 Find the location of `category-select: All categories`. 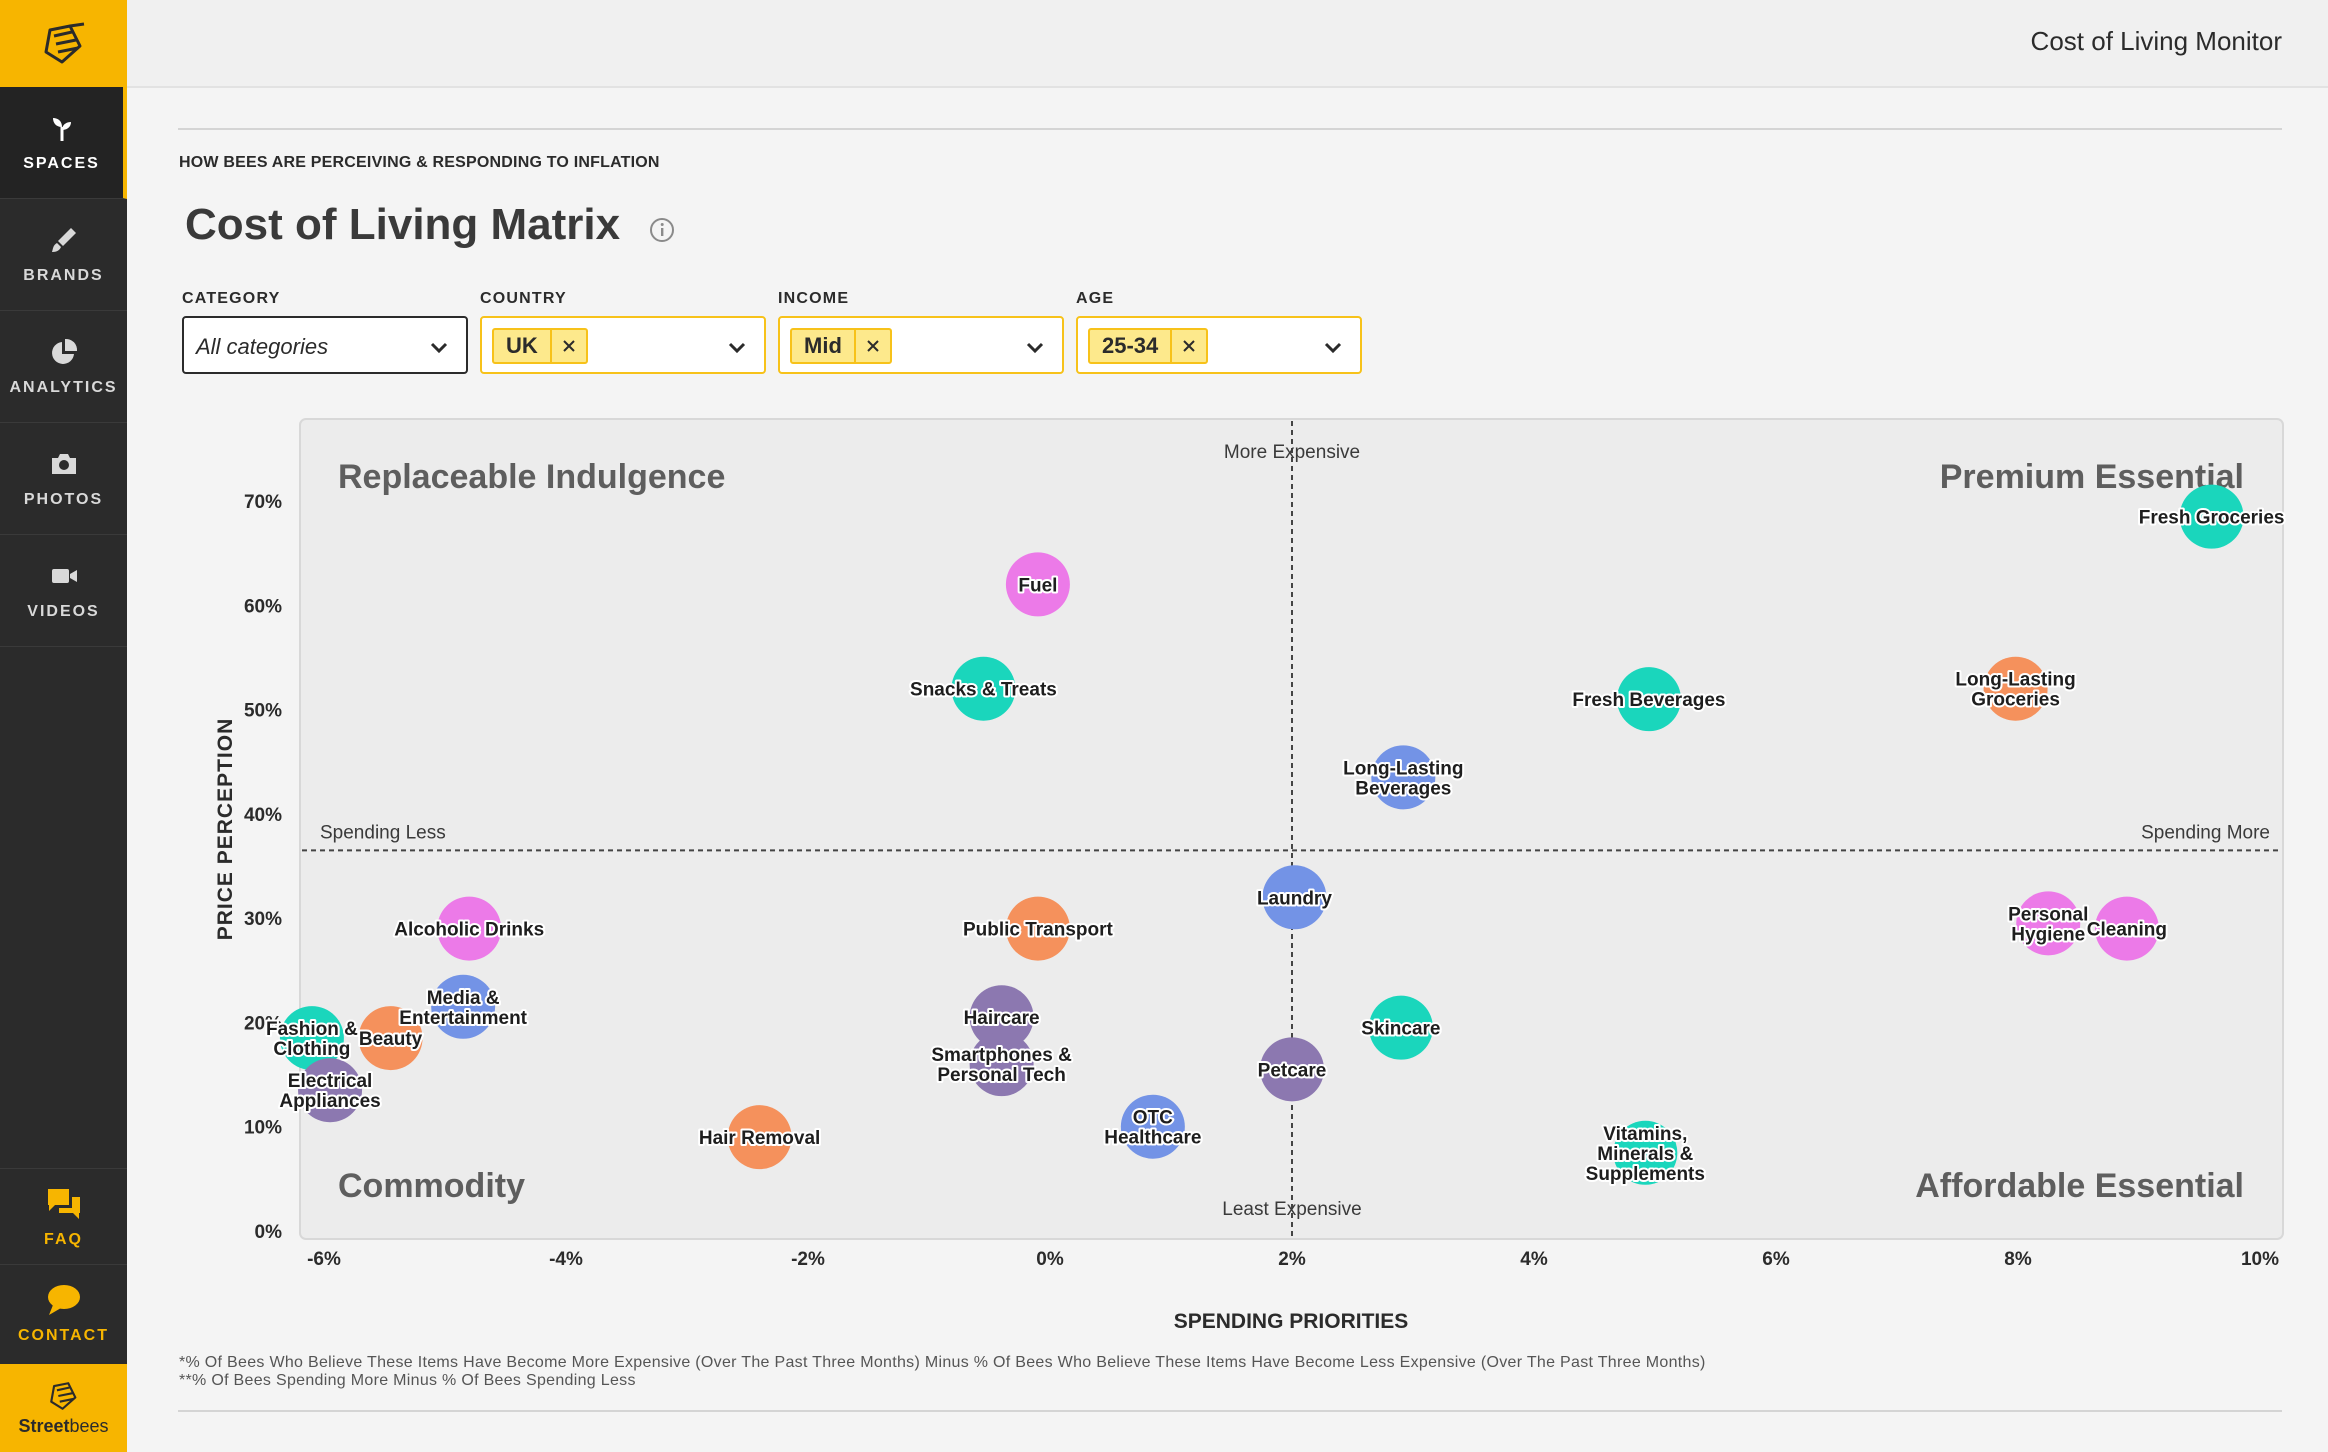

category-select: All categories is located at coordinates (325, 345).